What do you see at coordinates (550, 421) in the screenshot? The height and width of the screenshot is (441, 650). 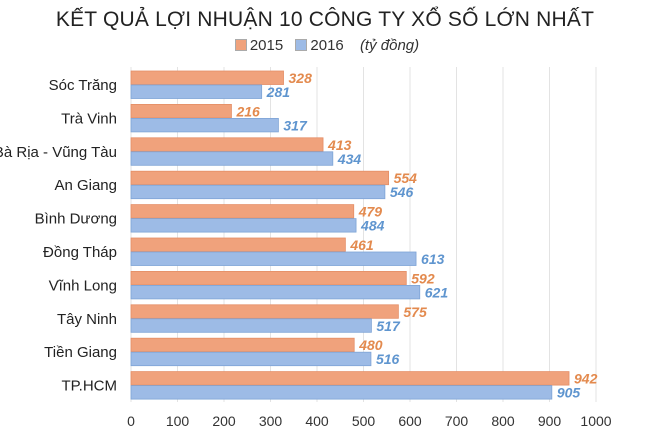 I see `x-tick-label: 900` at bounding box center [550, 421].